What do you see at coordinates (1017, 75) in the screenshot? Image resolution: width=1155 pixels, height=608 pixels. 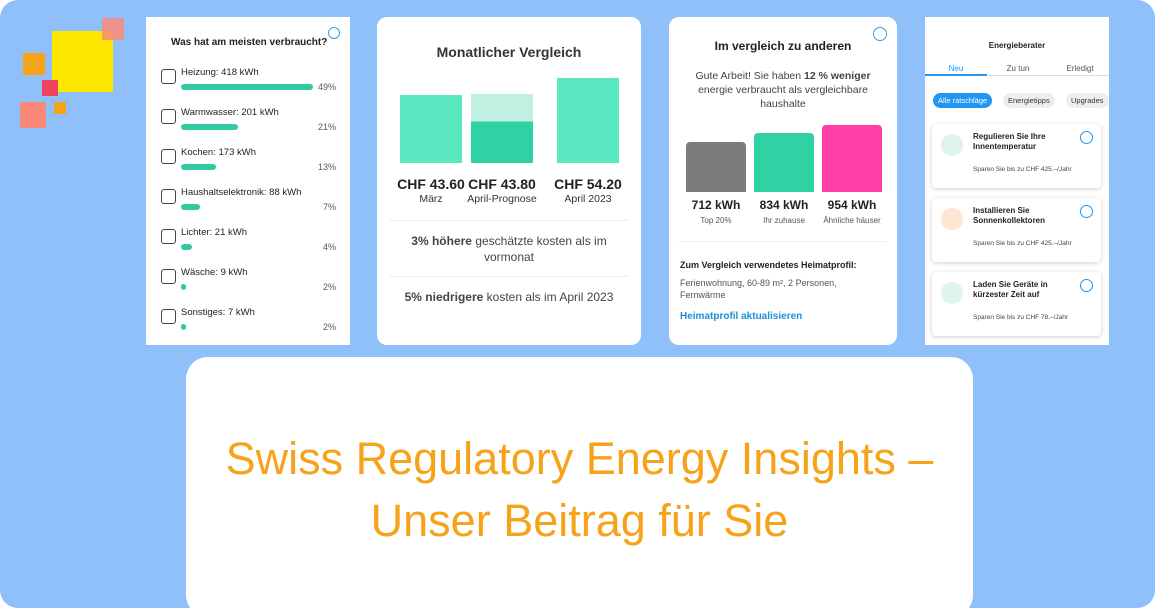 I see `tab-line` at bounding box center [1017, 75].